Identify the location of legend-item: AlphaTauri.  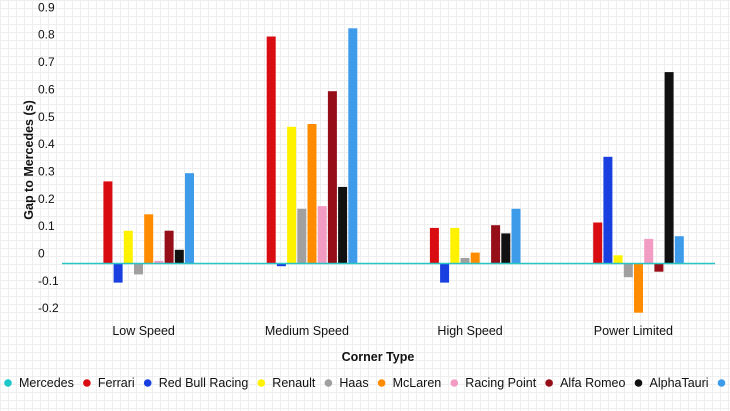
(671, 383).